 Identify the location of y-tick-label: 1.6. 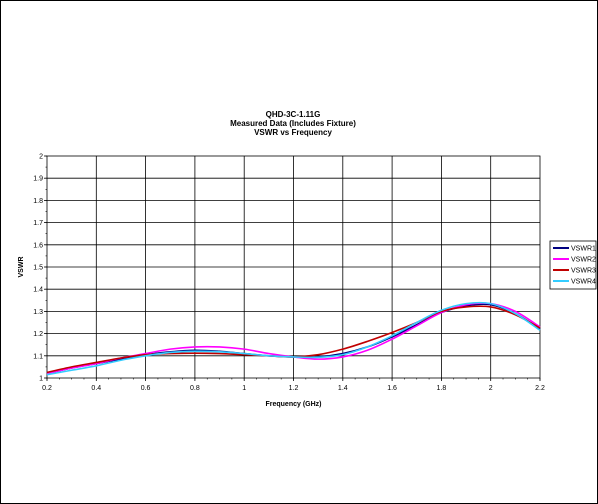
(38, 245).